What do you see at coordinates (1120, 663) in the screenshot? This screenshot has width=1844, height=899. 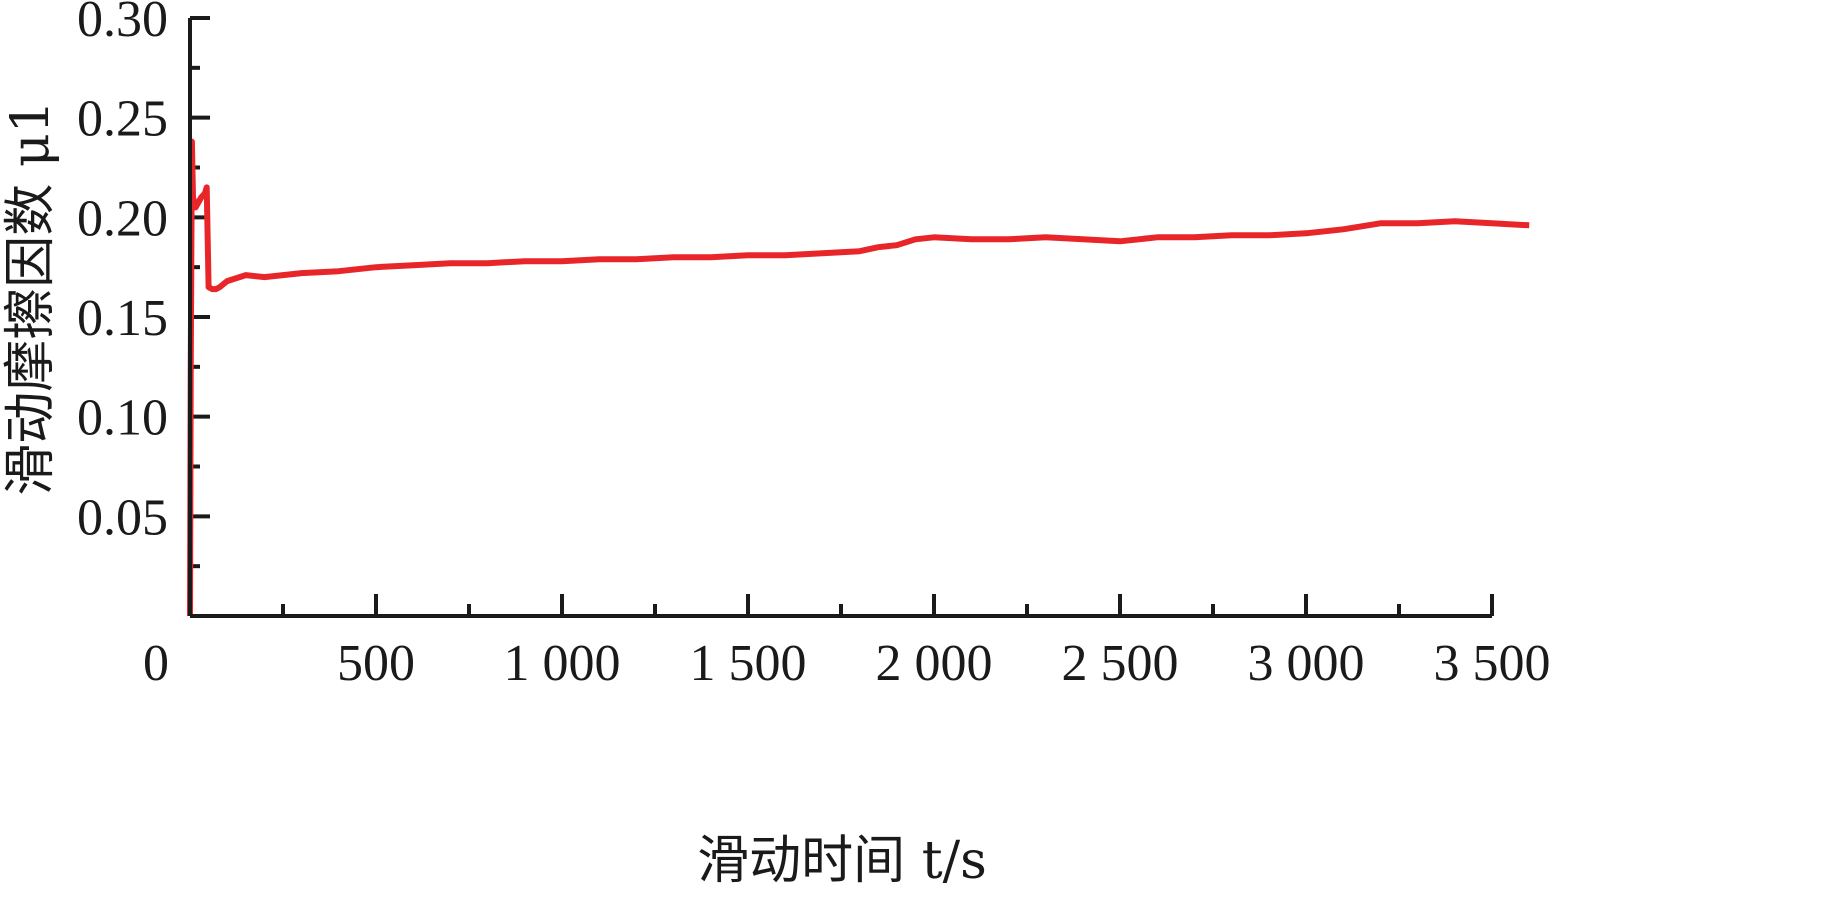 I see `x-tick-label: 2 500` at bounding box center [1120, 663].